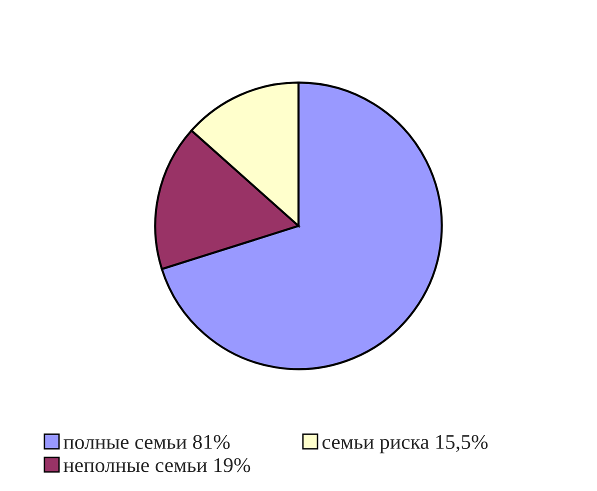 This screenshot has width=597, height=491. I want to click on legend-label: семьи риска 15,5%, so click(405, 444).